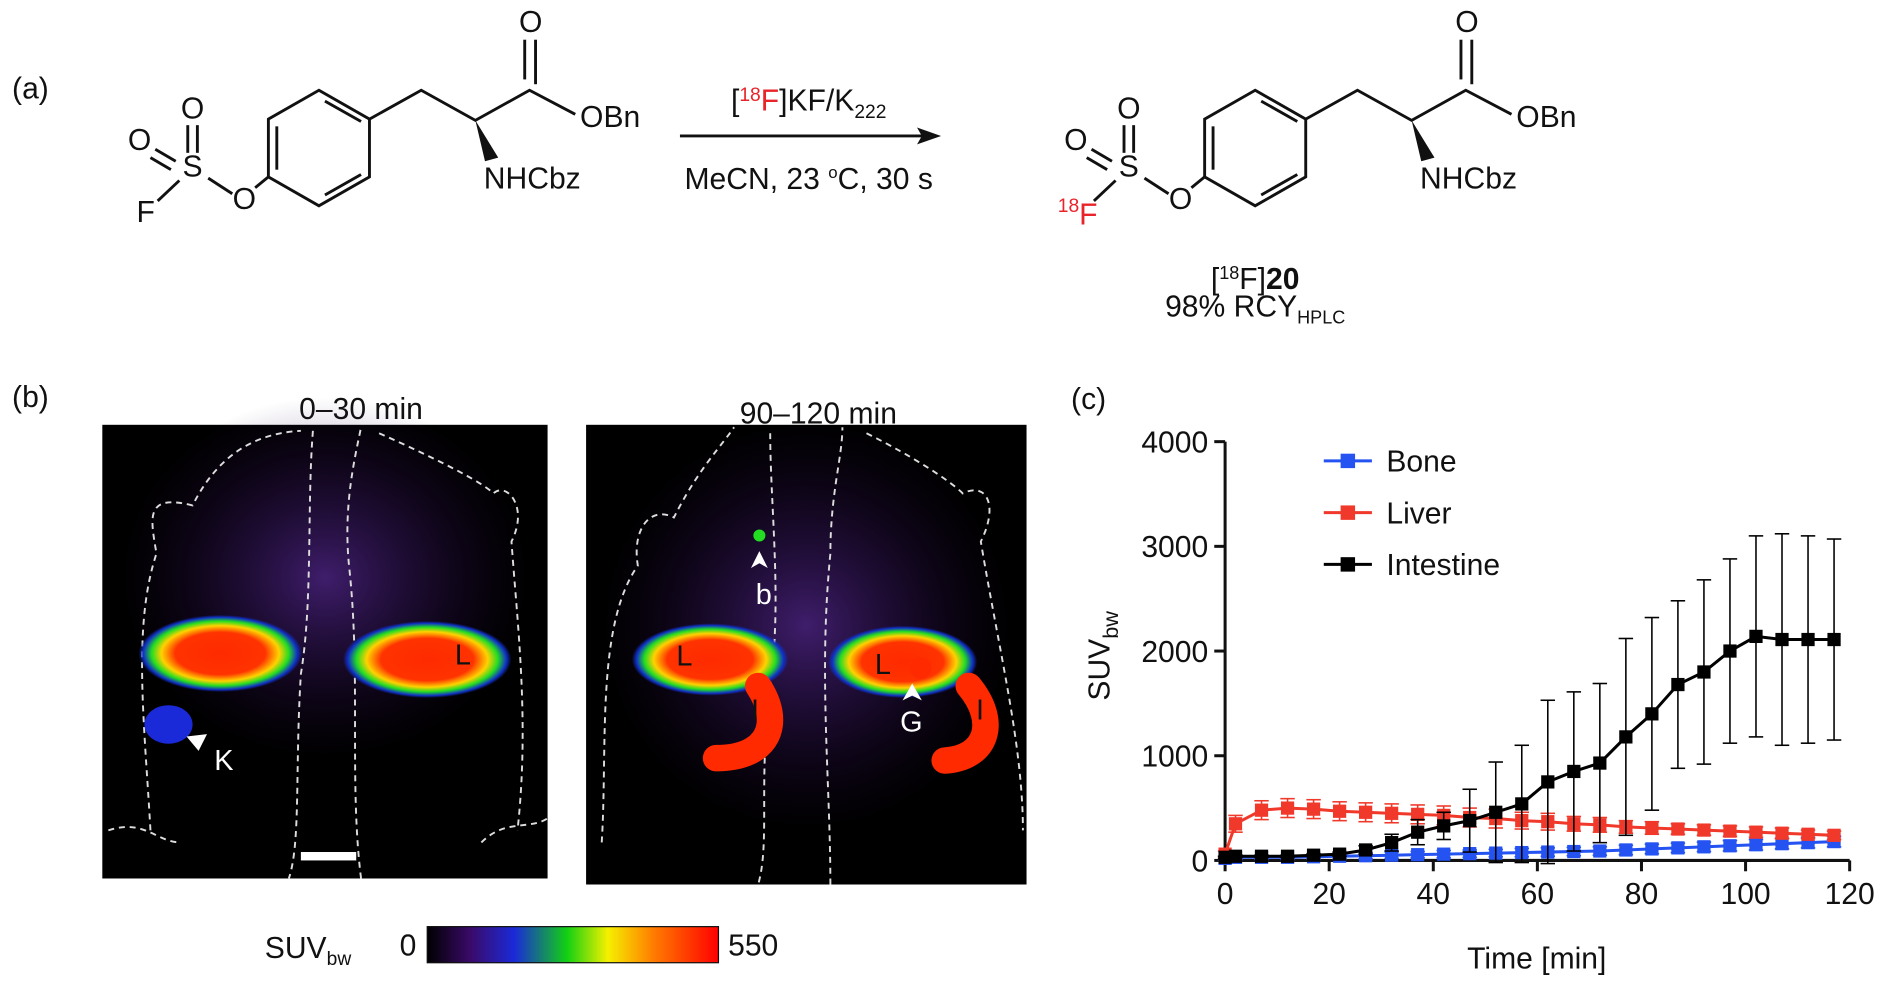 The height and width of the screenshot is (988, 1887). Describe the element at coordinates (1174, 442) in the screenshot. I see `y-tick-label: 4000` at that location.